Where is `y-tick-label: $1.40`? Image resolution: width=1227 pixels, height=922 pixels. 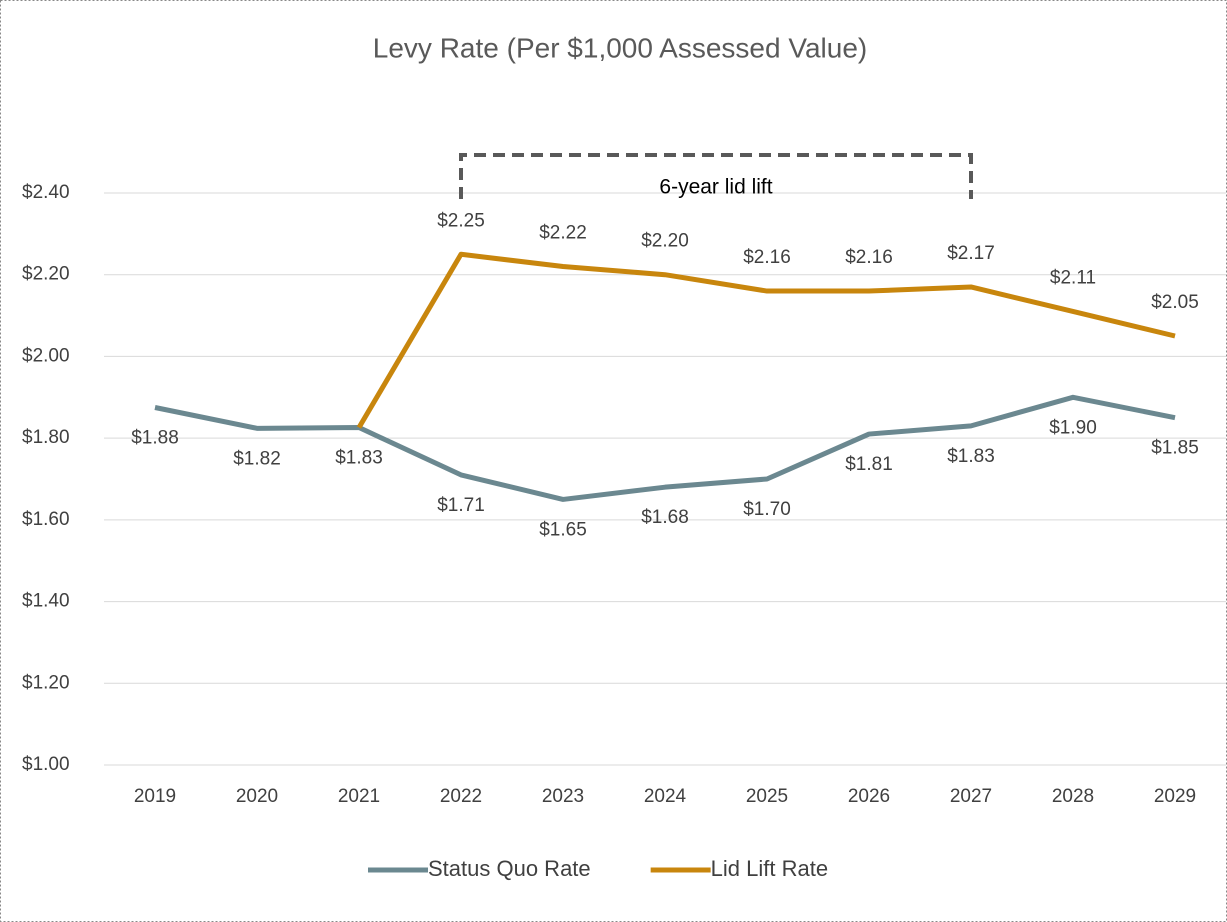 y-tick-label: $1.40 is located at coordinates (46, 601).